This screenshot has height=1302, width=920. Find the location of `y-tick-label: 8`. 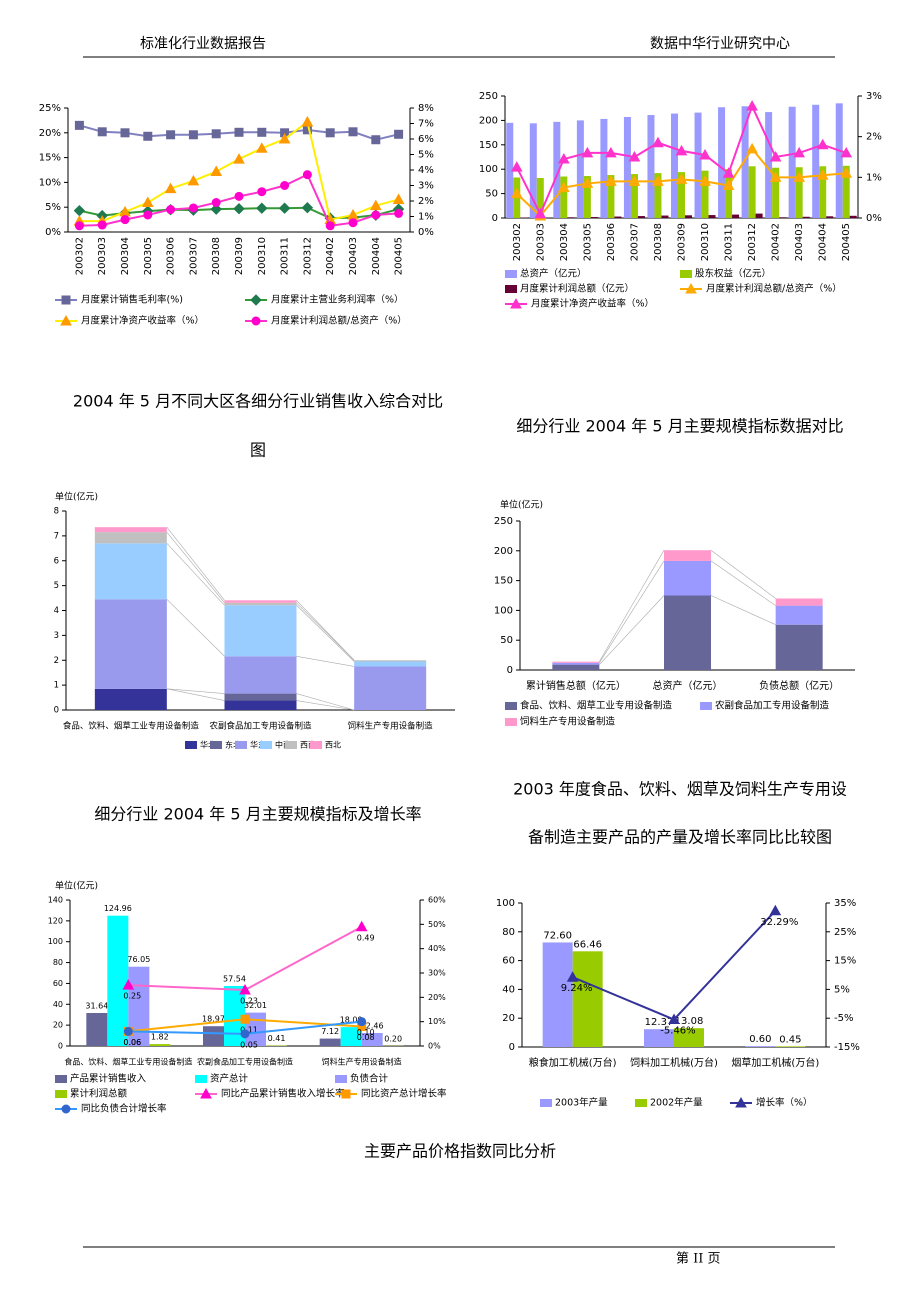

y-tick-label: 8 is located at coordinates (56, 512).